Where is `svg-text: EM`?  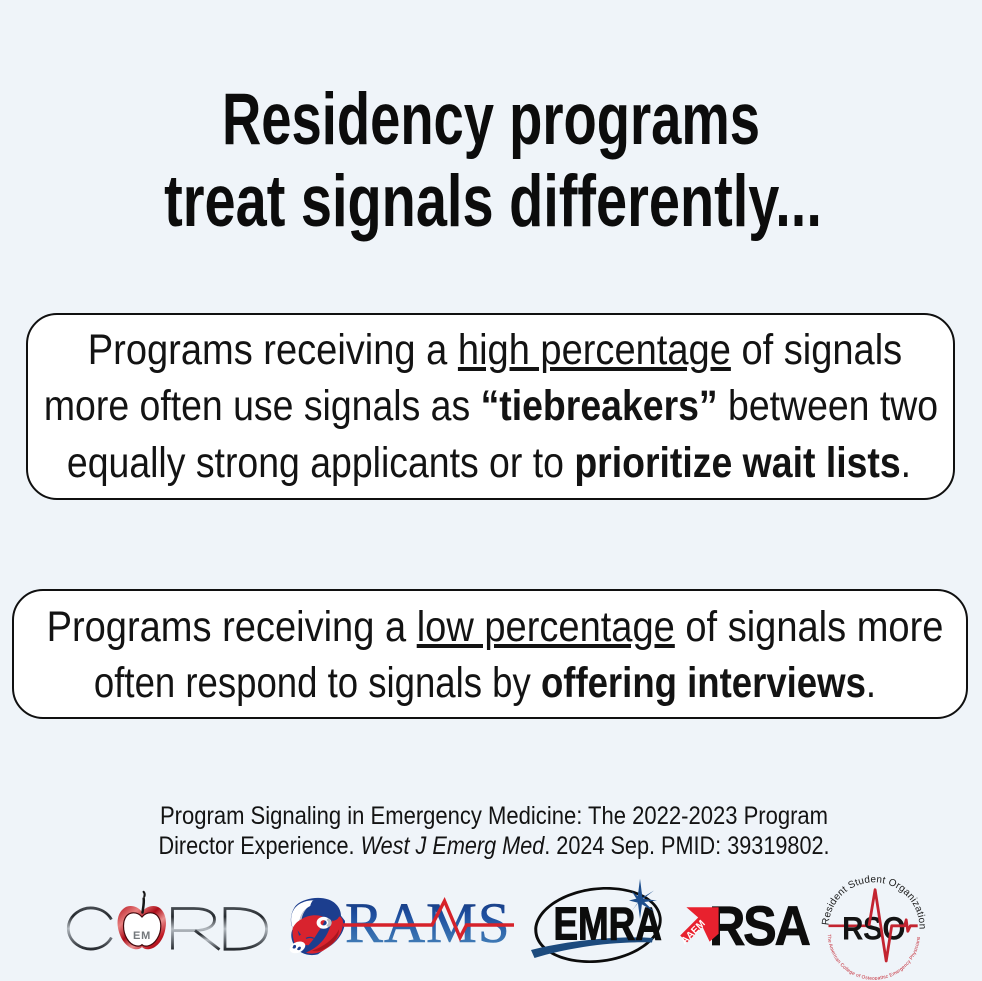
svg-text: EM is located at coordinates (142, 936).